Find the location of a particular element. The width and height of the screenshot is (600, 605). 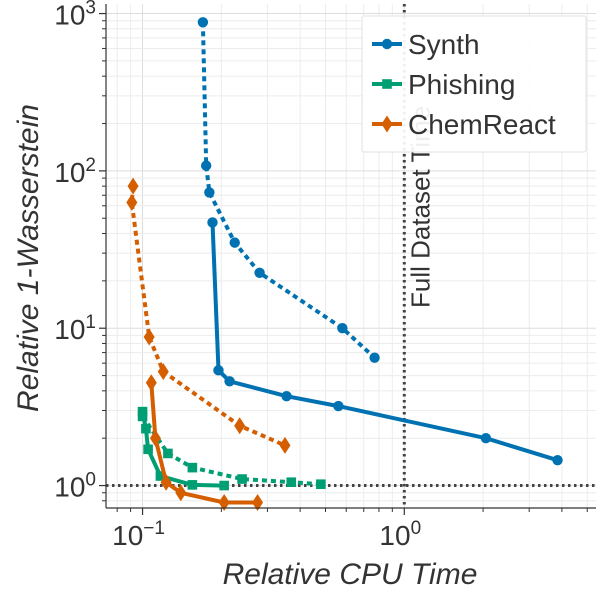

y-axis-label: Relative 1-Wasserstein is located at coordinates (28, 258).